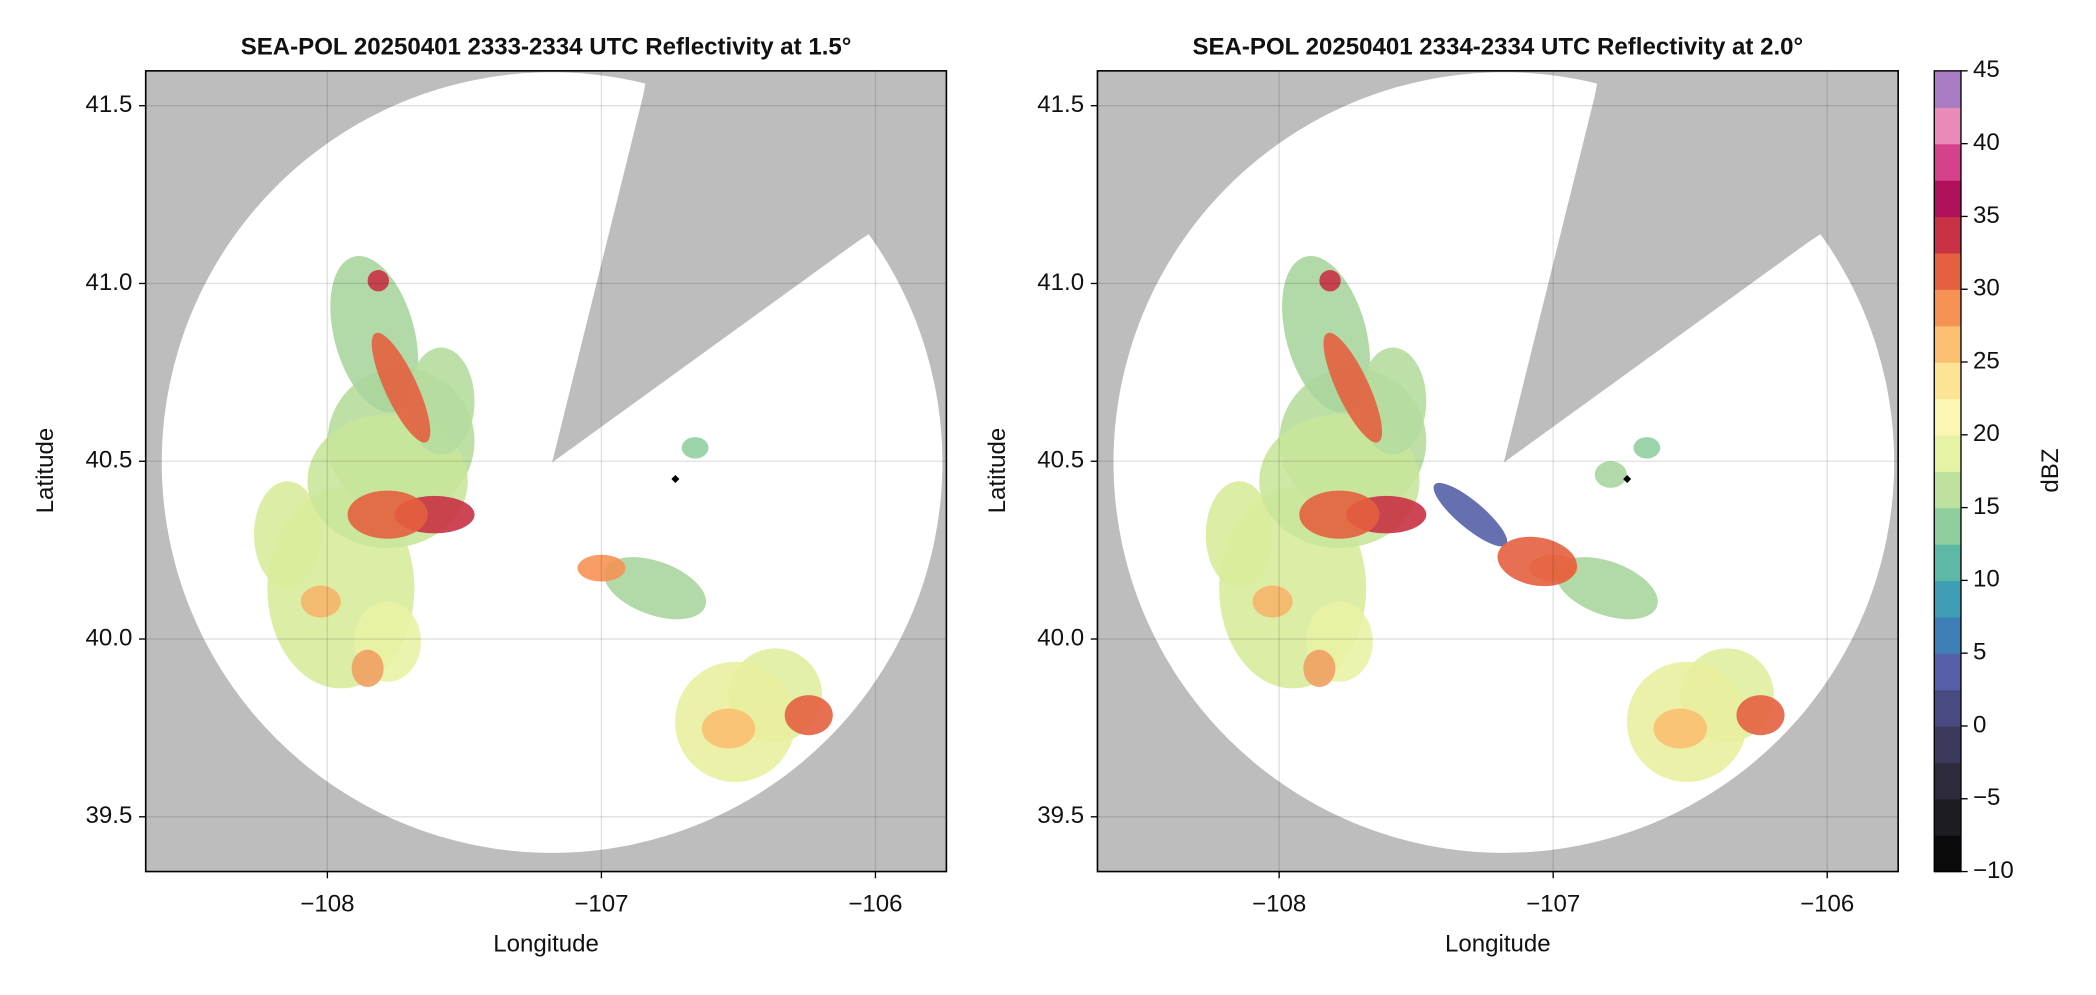 This screenshot has height=995, width=2096. I want to click on colorbar-tick-label: 0, so click(1979, 724).